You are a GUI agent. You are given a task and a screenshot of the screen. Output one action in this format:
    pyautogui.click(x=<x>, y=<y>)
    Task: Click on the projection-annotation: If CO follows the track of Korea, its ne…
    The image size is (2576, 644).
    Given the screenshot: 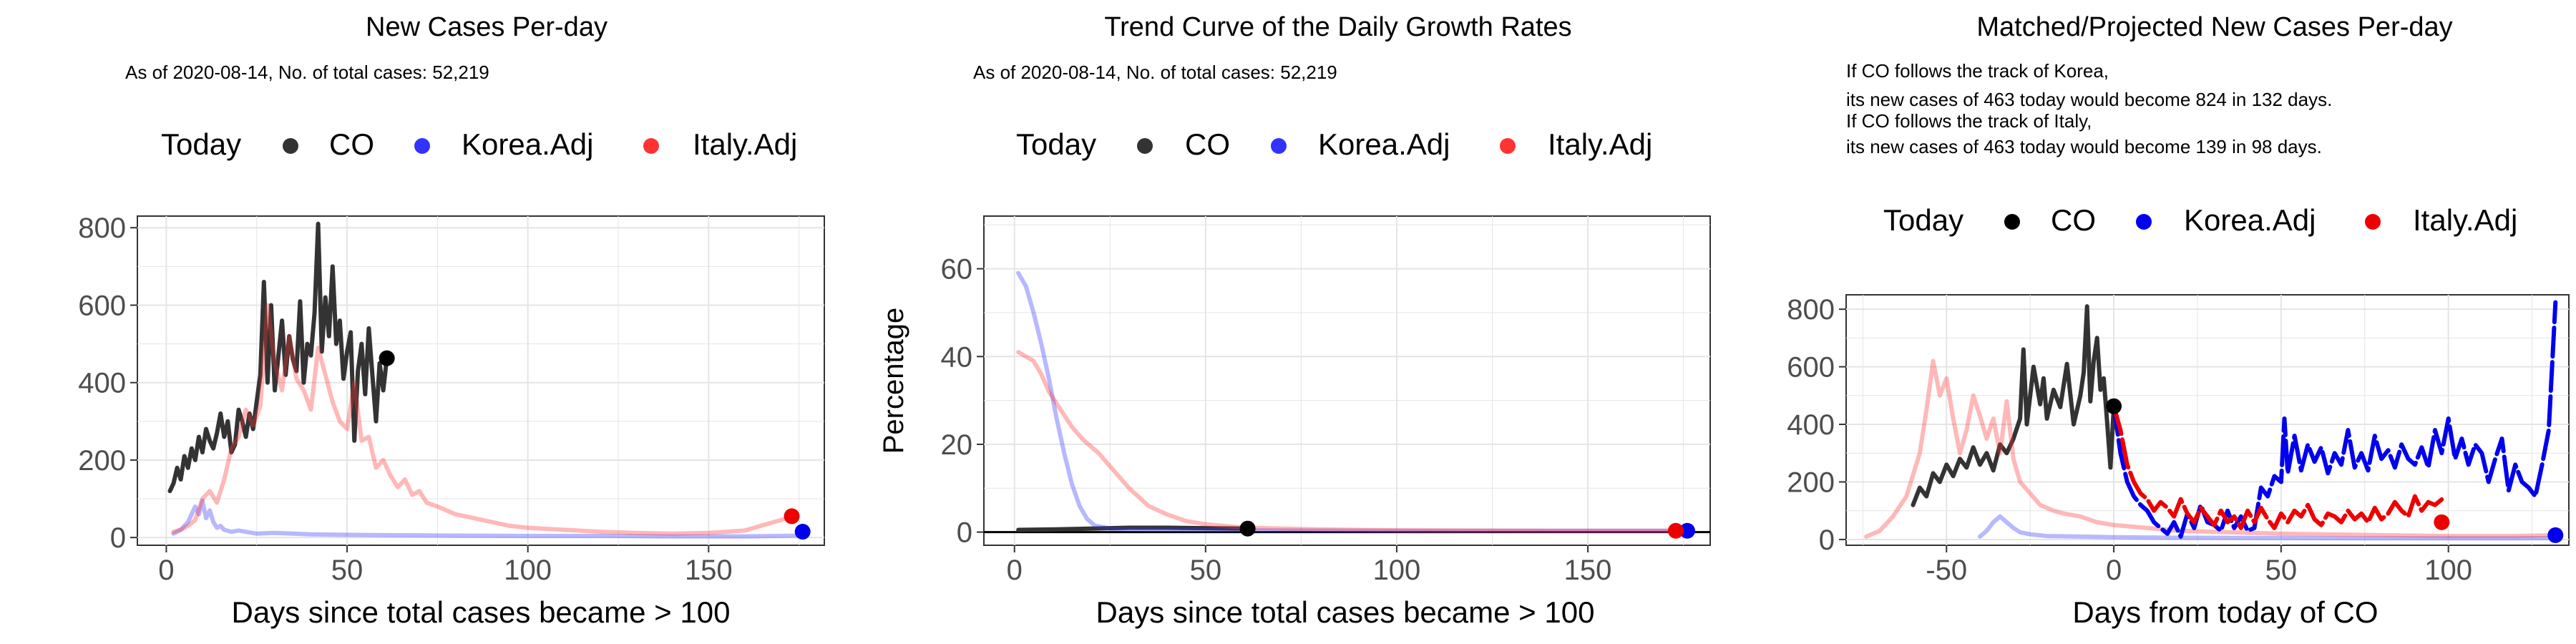 What is the action you would take?
    pyautogui.click(x=2089, y=108)
    